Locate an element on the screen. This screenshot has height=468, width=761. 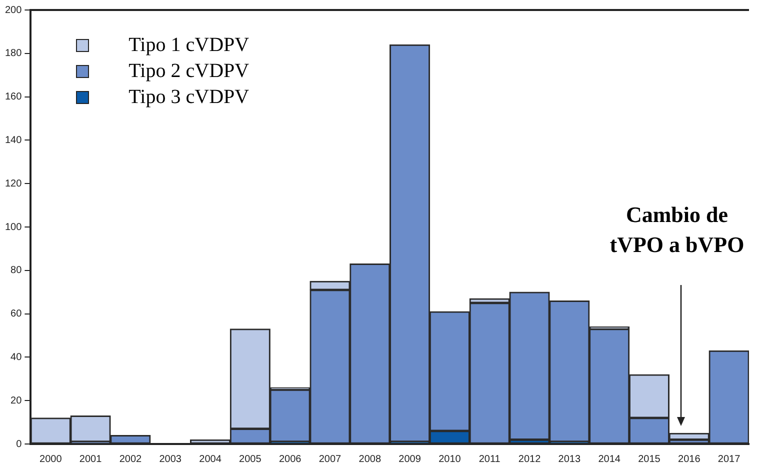
y-tick-label: 200 is located at coordinates (13, 10).